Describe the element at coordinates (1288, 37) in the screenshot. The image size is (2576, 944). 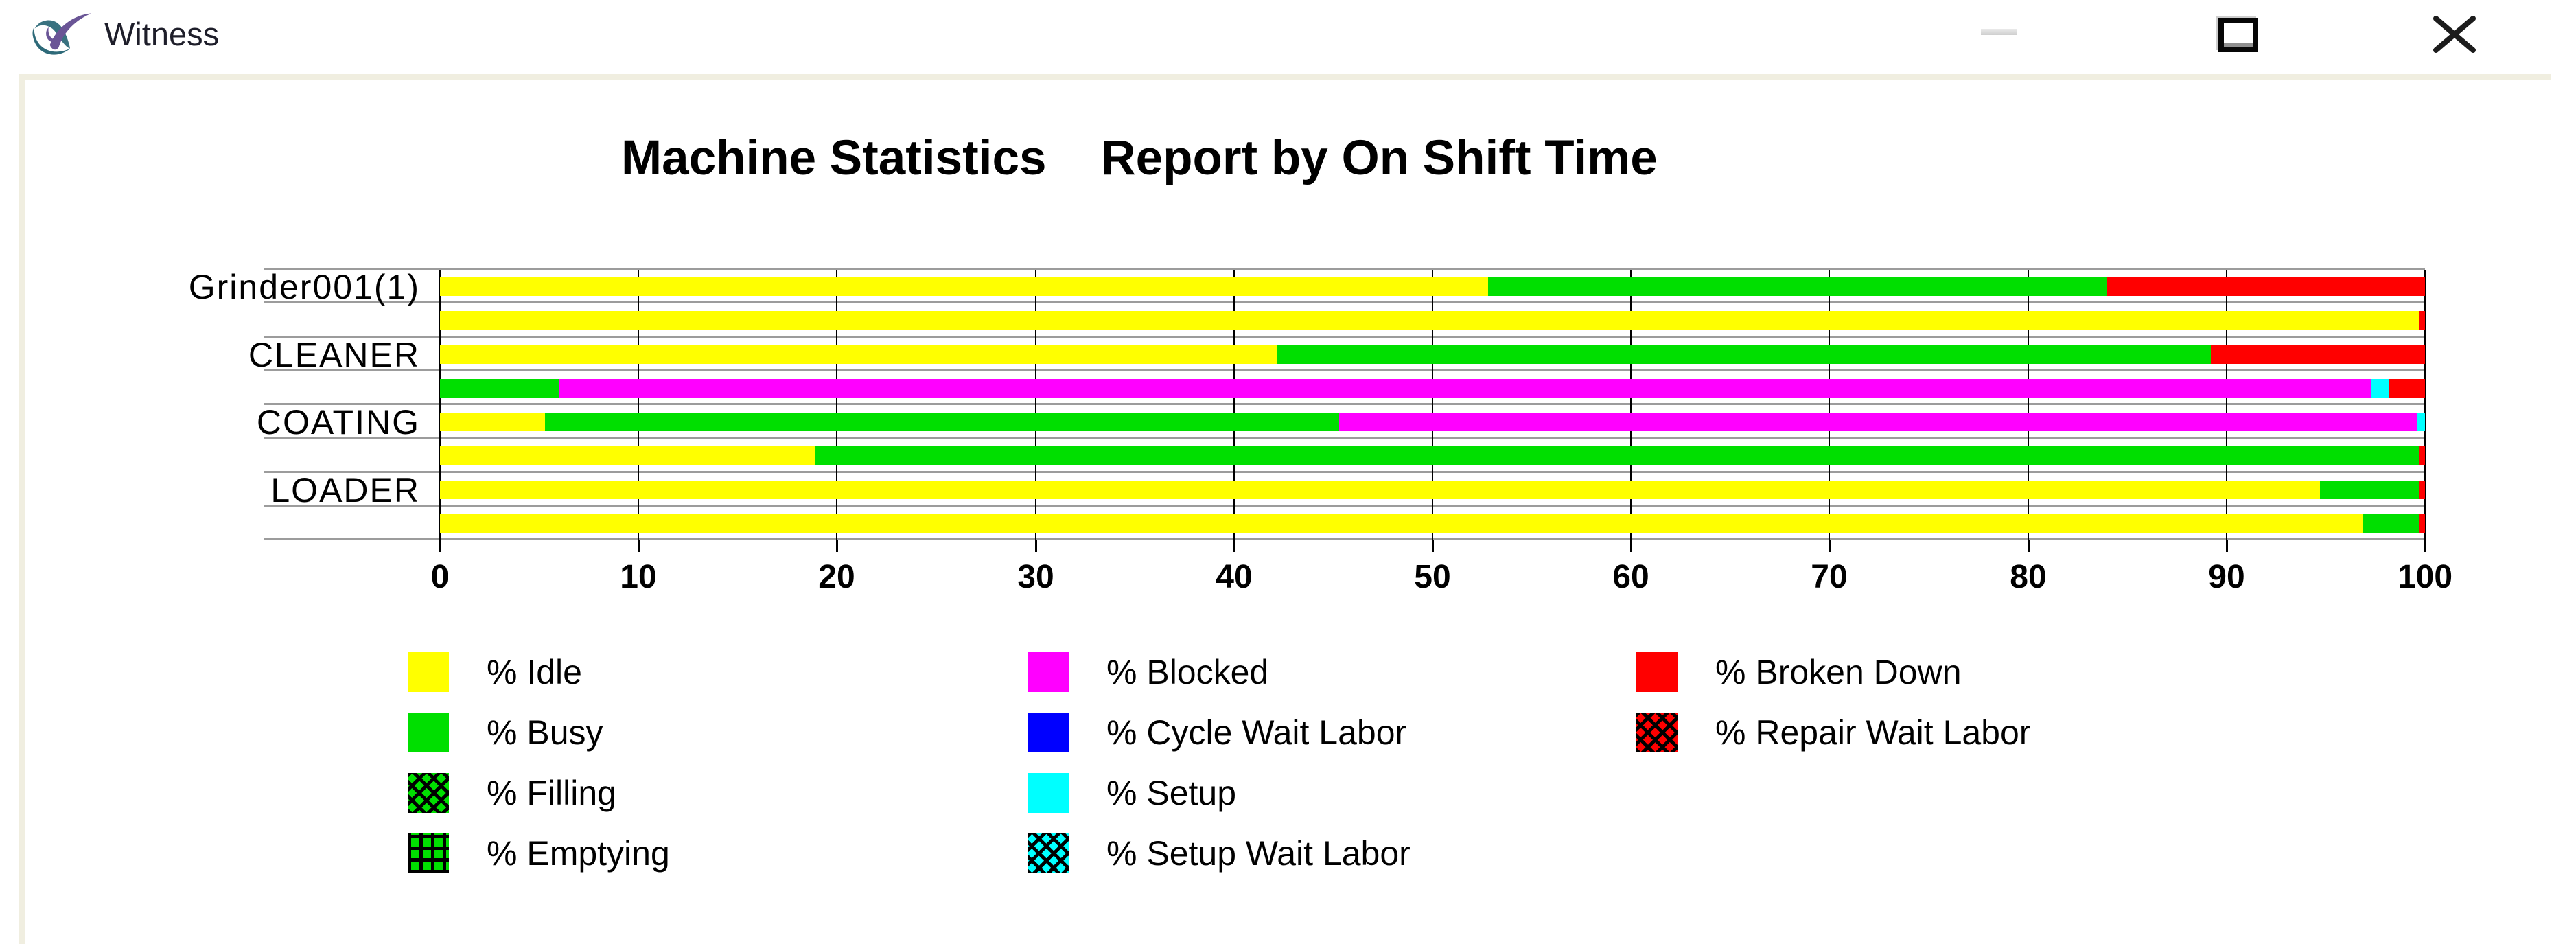
I see `window-titlebar: Witness` at that location.